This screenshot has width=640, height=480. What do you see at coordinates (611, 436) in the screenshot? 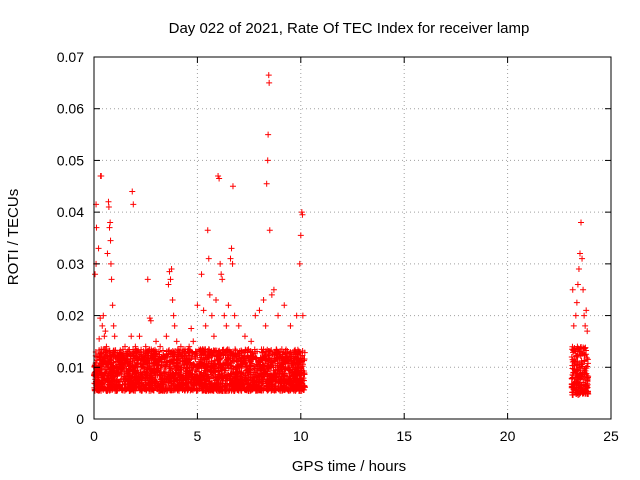
I see `x-tick-label: 25` at bounding box center [611, 436].